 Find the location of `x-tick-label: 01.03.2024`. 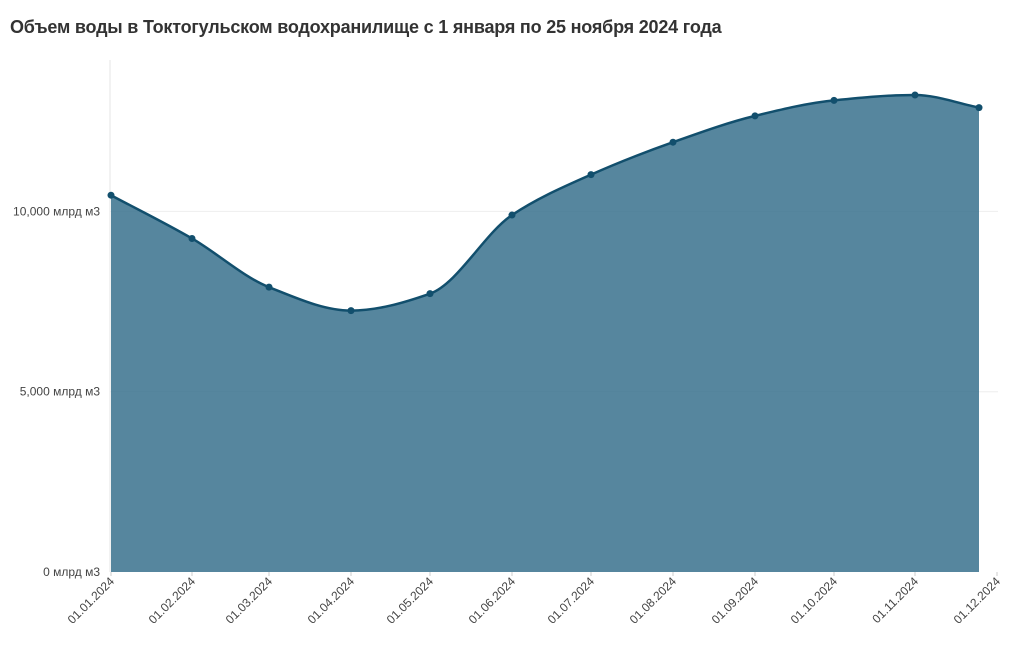

x-tick-label: 01.03.2024 is located at coordinates (249, 600).